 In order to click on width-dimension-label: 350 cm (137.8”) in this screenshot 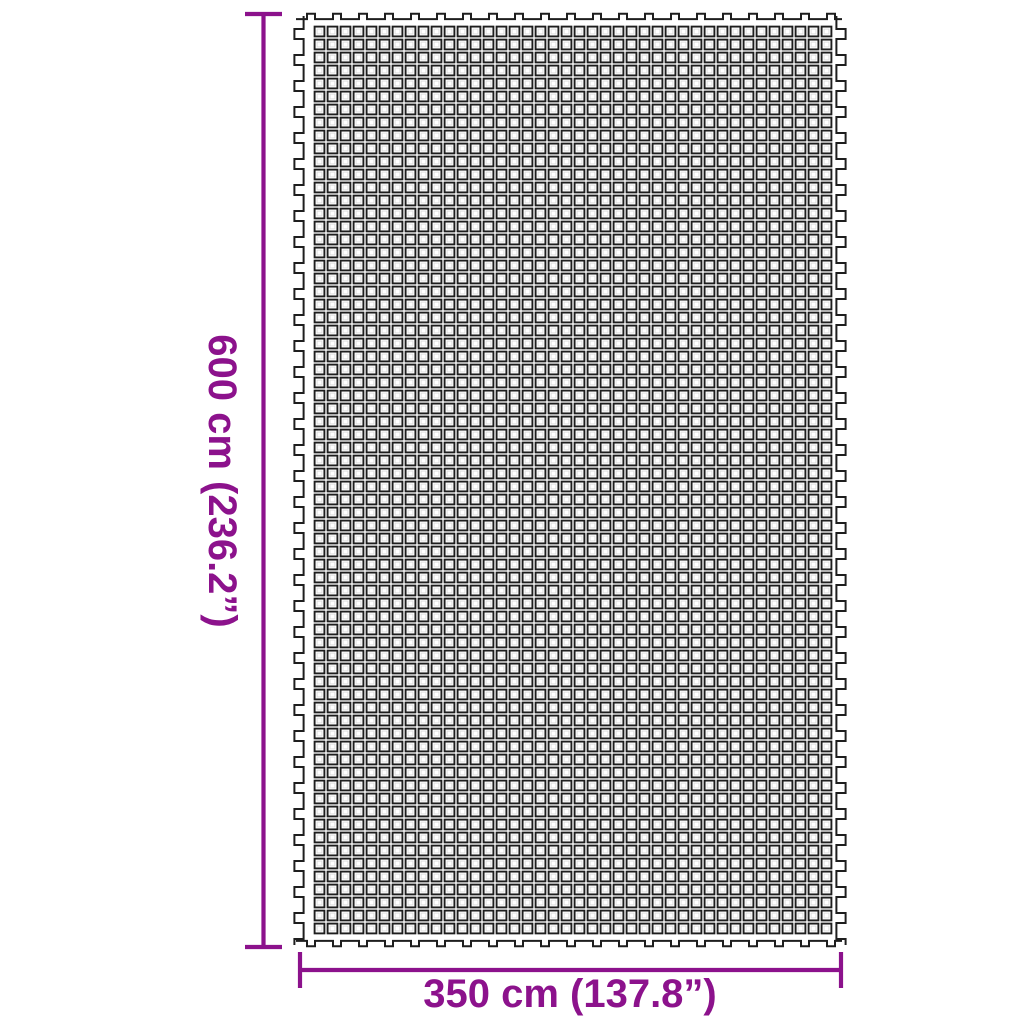, I will do `click(570, 994)`.